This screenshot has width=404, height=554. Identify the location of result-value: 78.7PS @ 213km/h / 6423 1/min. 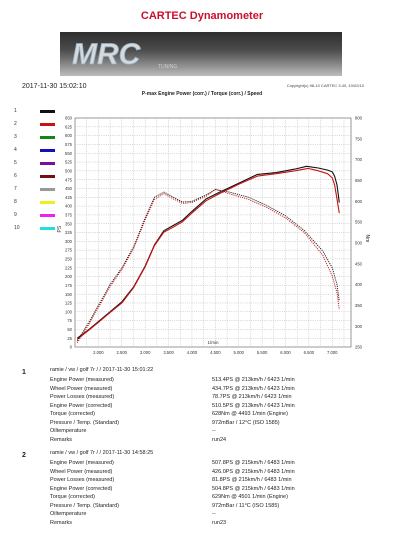
(252, 397).